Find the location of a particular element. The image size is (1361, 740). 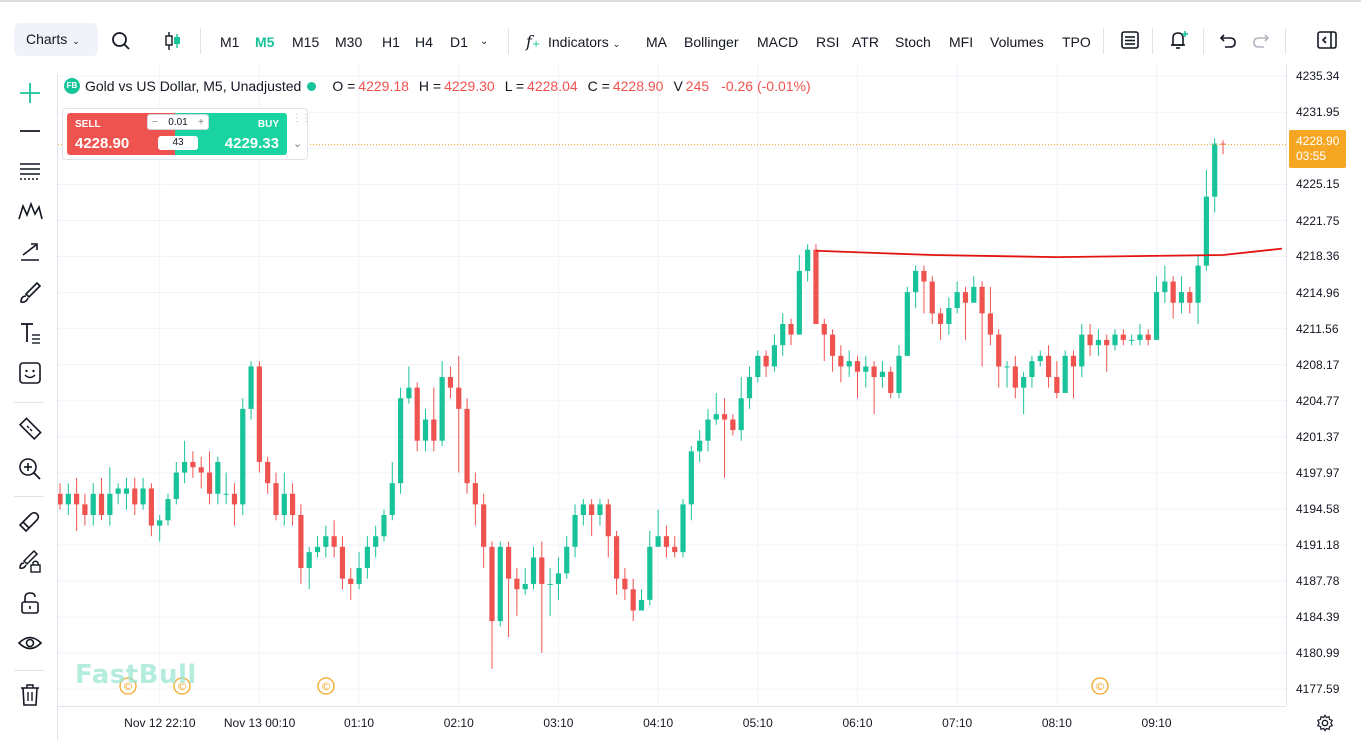

indicator-stoch: Stoch is located at coordinates (913, 42).